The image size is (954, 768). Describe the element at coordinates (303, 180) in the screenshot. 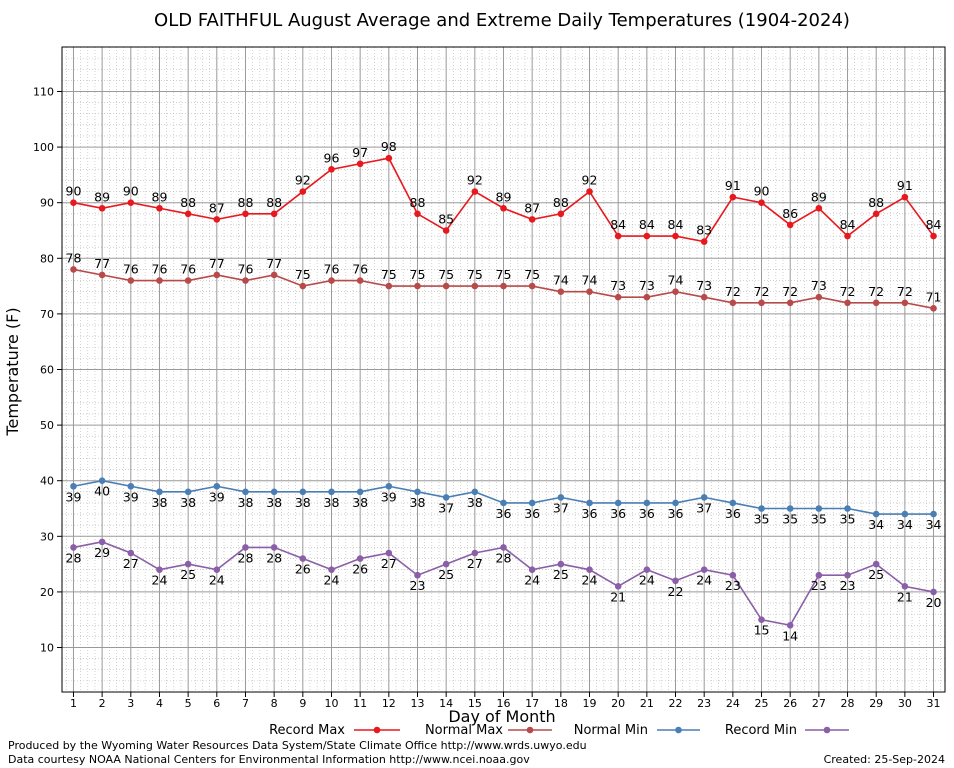

I see `record-max-data-label: 92` at that location.